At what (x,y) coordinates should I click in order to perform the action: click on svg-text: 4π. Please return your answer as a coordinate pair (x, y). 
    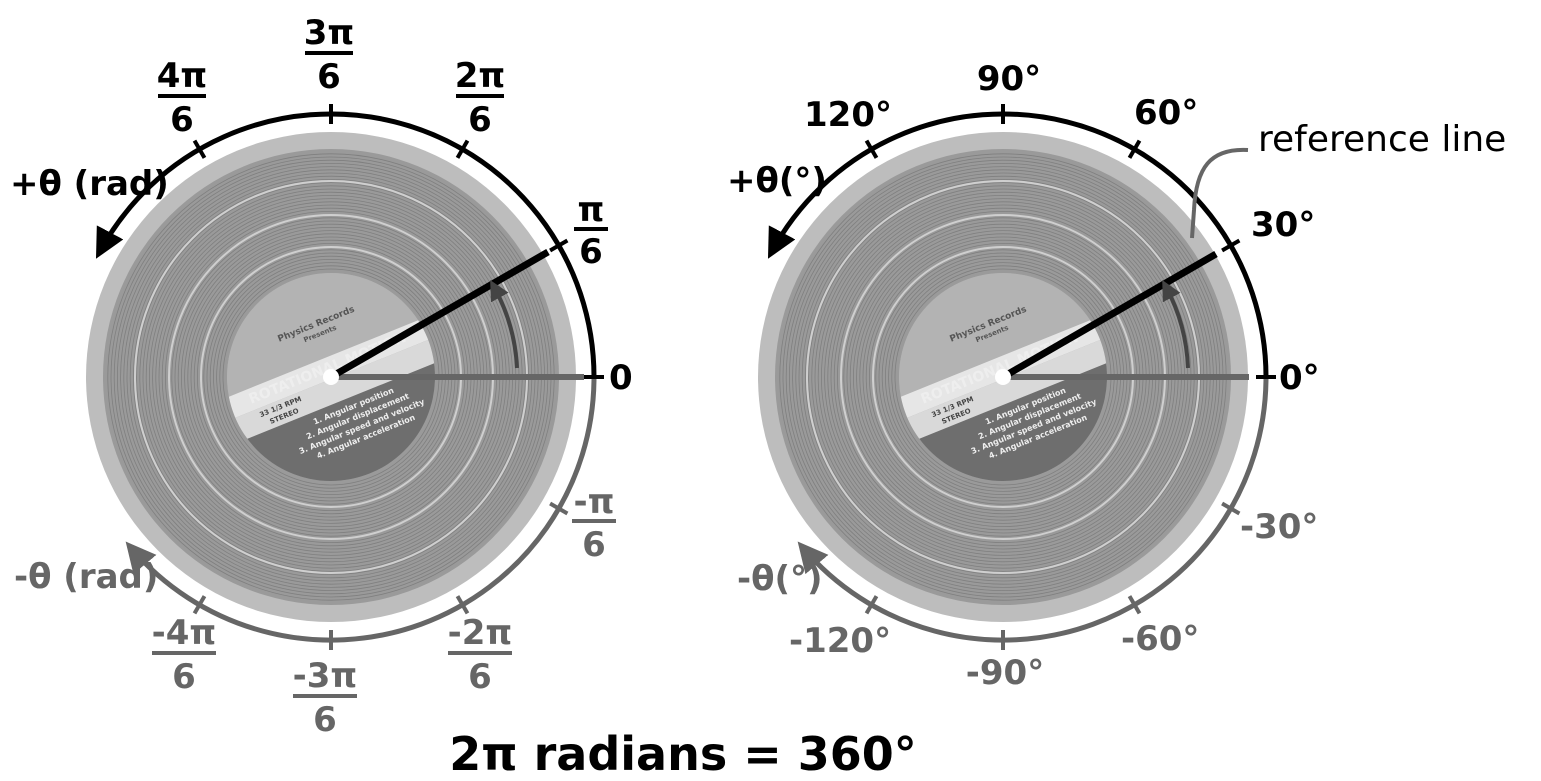
    Looking at the image, I should click on (182, 76).